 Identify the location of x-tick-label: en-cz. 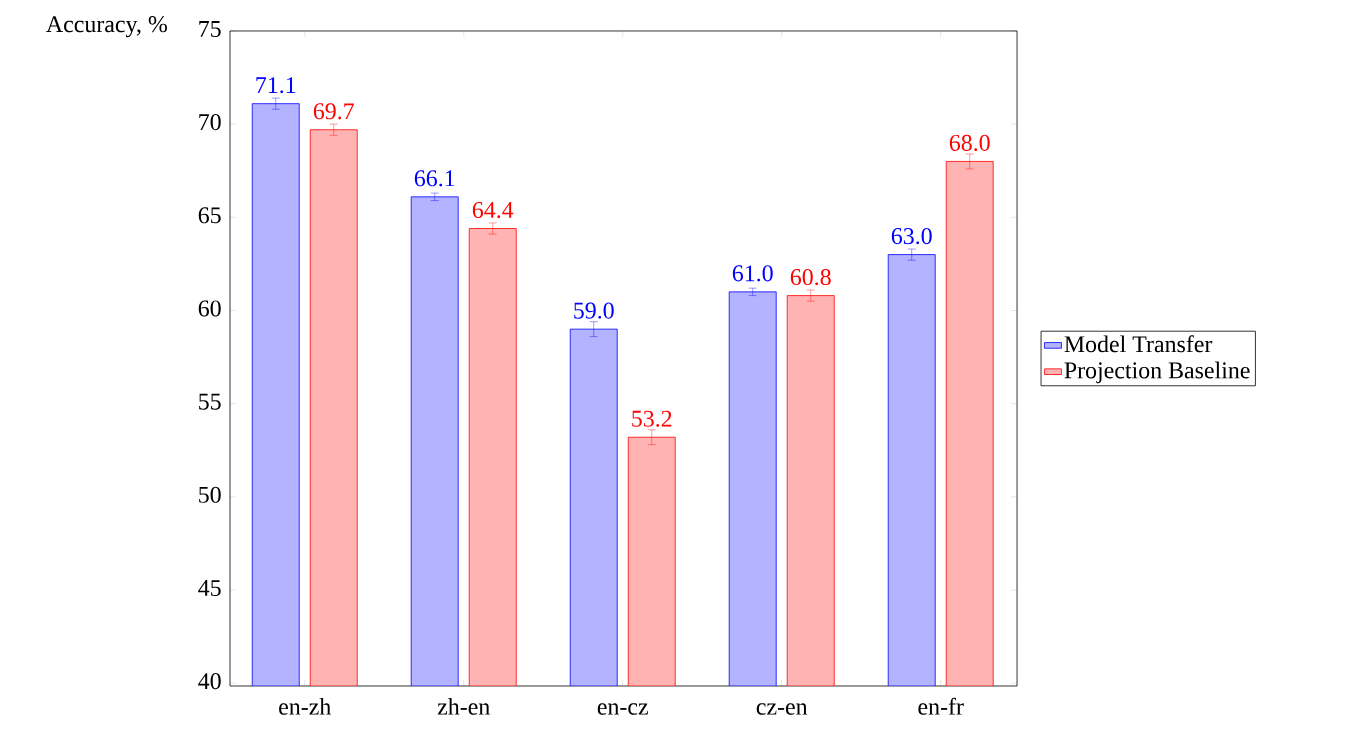
(622, 709).